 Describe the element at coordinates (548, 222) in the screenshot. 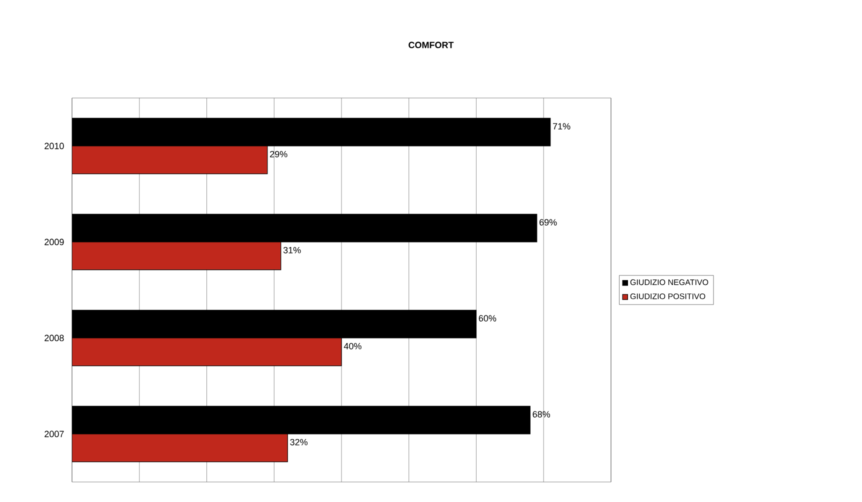

I see `data-label: 69%` at that location.